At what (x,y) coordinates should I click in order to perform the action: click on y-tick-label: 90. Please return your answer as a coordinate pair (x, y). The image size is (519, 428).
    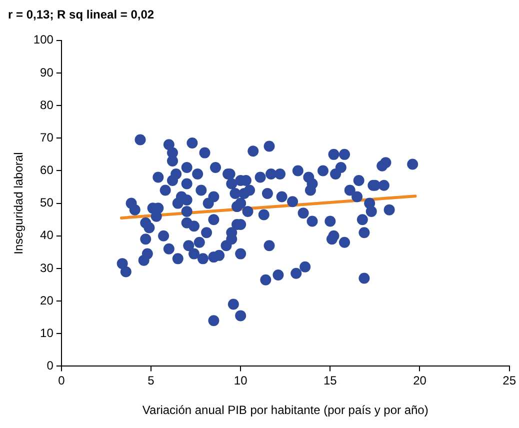
    Looking at the image, I should click on (47, 72).